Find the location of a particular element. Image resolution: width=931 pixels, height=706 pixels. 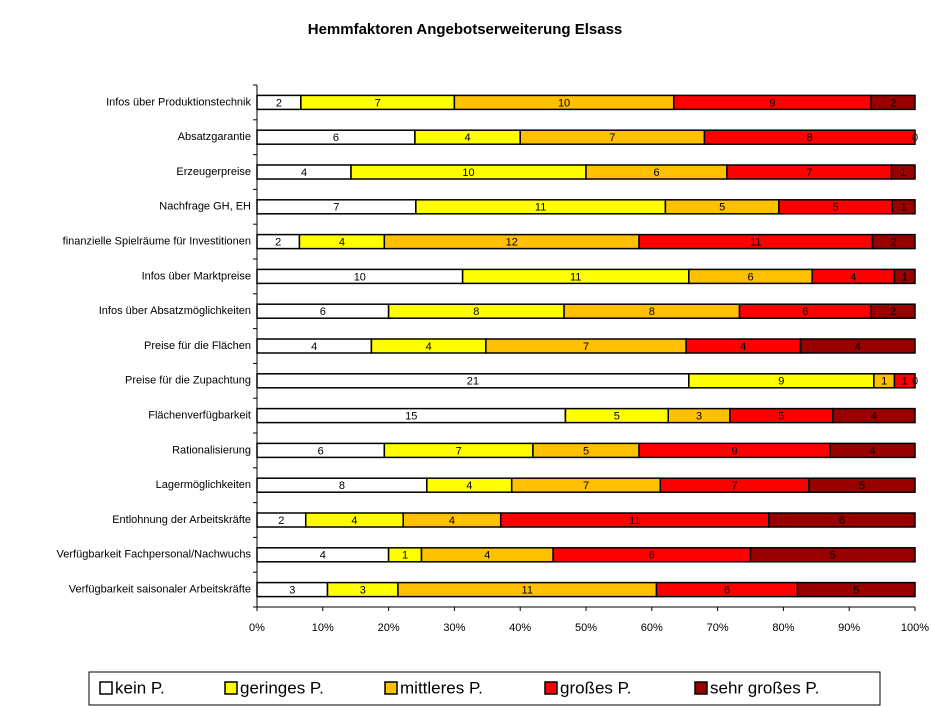

y-tick-label: finanzielle Spielräume für Investitionen is located at coordinates (157, 242).